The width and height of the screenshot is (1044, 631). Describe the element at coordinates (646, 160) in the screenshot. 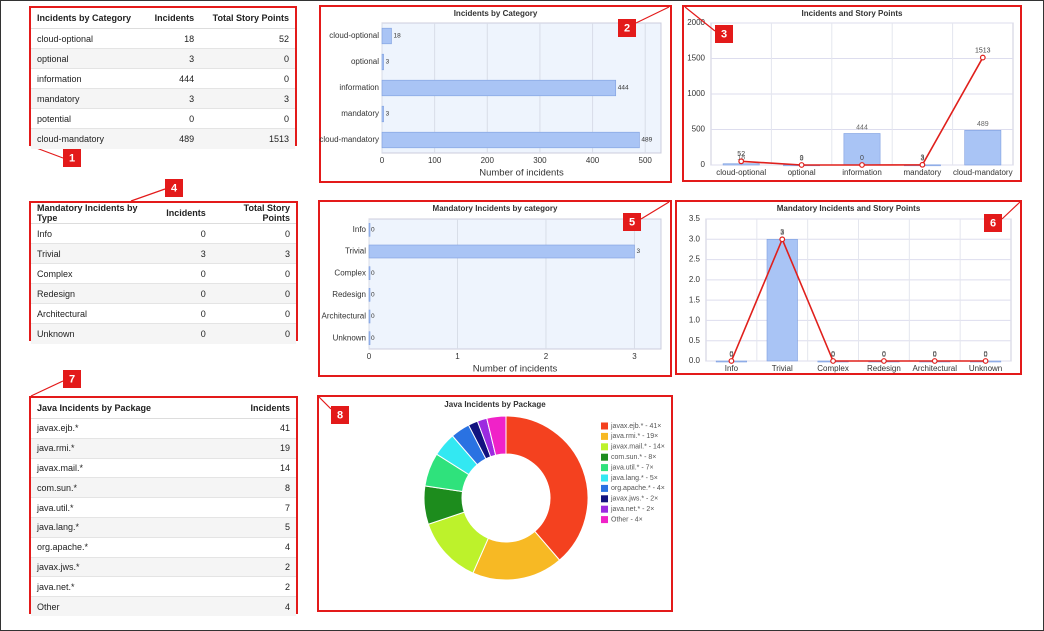

I see `x-tick-label: 500` at that location.